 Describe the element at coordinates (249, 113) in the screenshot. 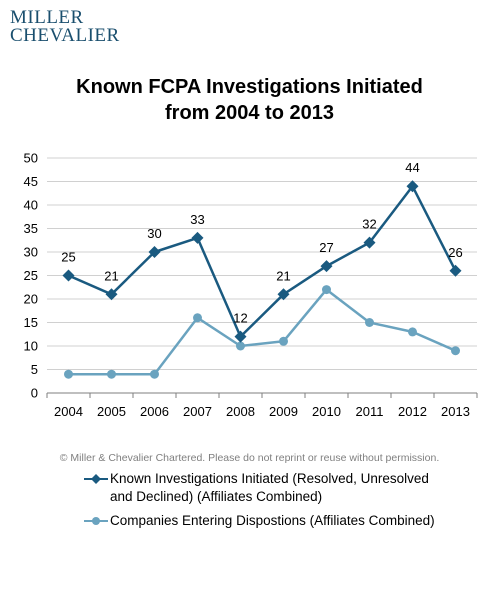

I see `chart-title-line-2: from 2004 to 2013` at that location.